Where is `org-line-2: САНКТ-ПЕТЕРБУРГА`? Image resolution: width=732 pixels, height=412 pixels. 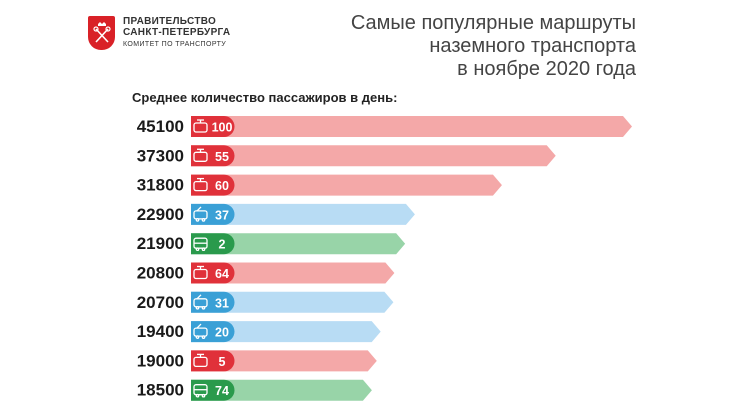
org-line-2: САНКТ-ПЕТЕРБУРГА is located at coordinates (177, 32).